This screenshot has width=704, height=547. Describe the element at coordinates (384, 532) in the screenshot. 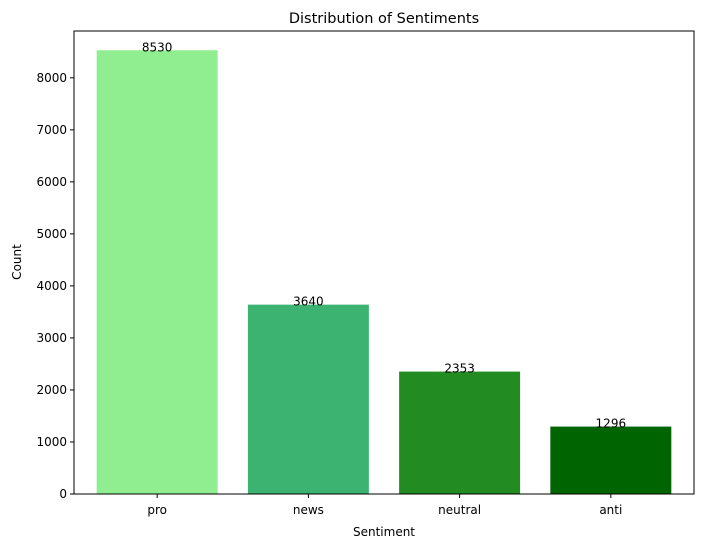

I see `x-axis-label: Sentiment` at that location.